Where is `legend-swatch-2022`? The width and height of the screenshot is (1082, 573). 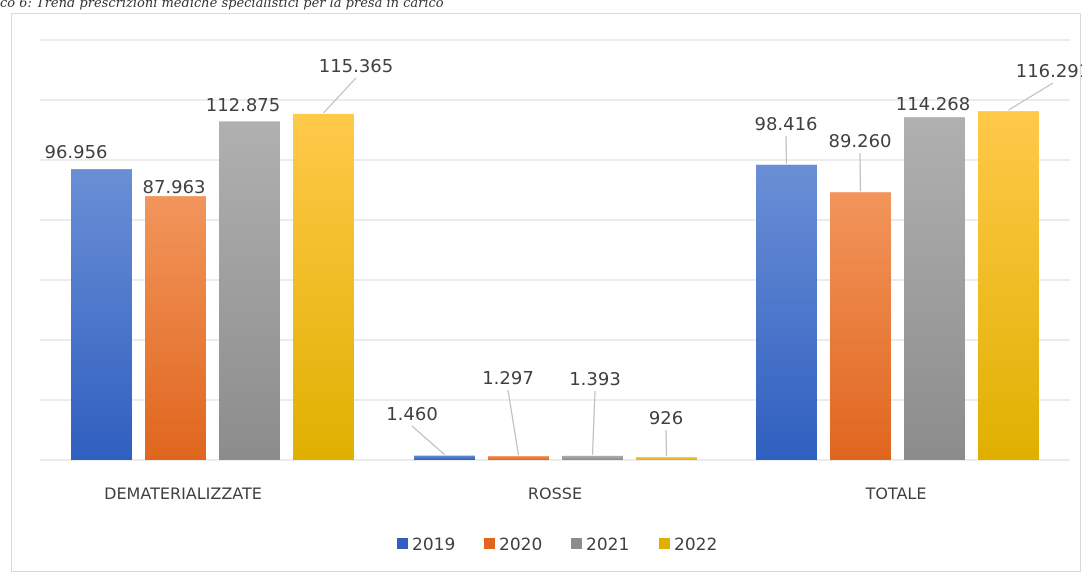
legend-swatch-2022 is located at coordinates (664, 543).